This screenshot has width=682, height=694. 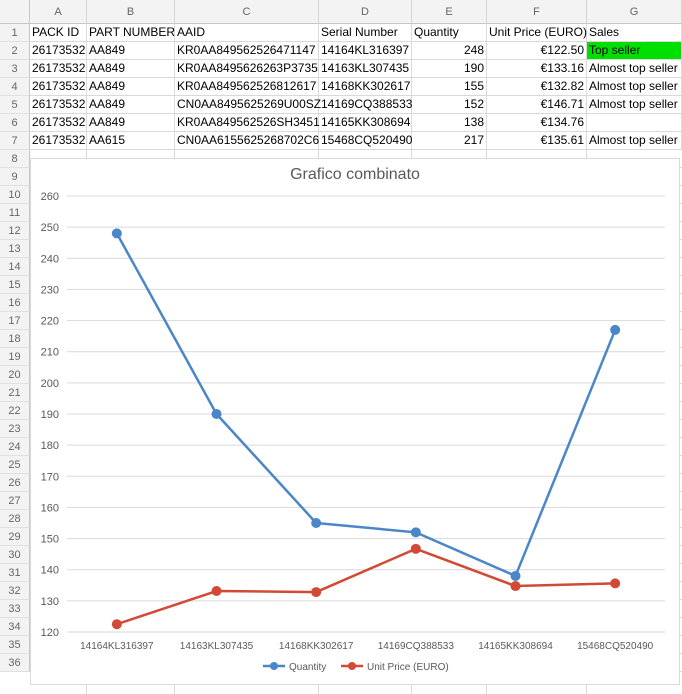 I want to click on table-cell: KR0AA8495626263P3735, so click(x=247, y=69).